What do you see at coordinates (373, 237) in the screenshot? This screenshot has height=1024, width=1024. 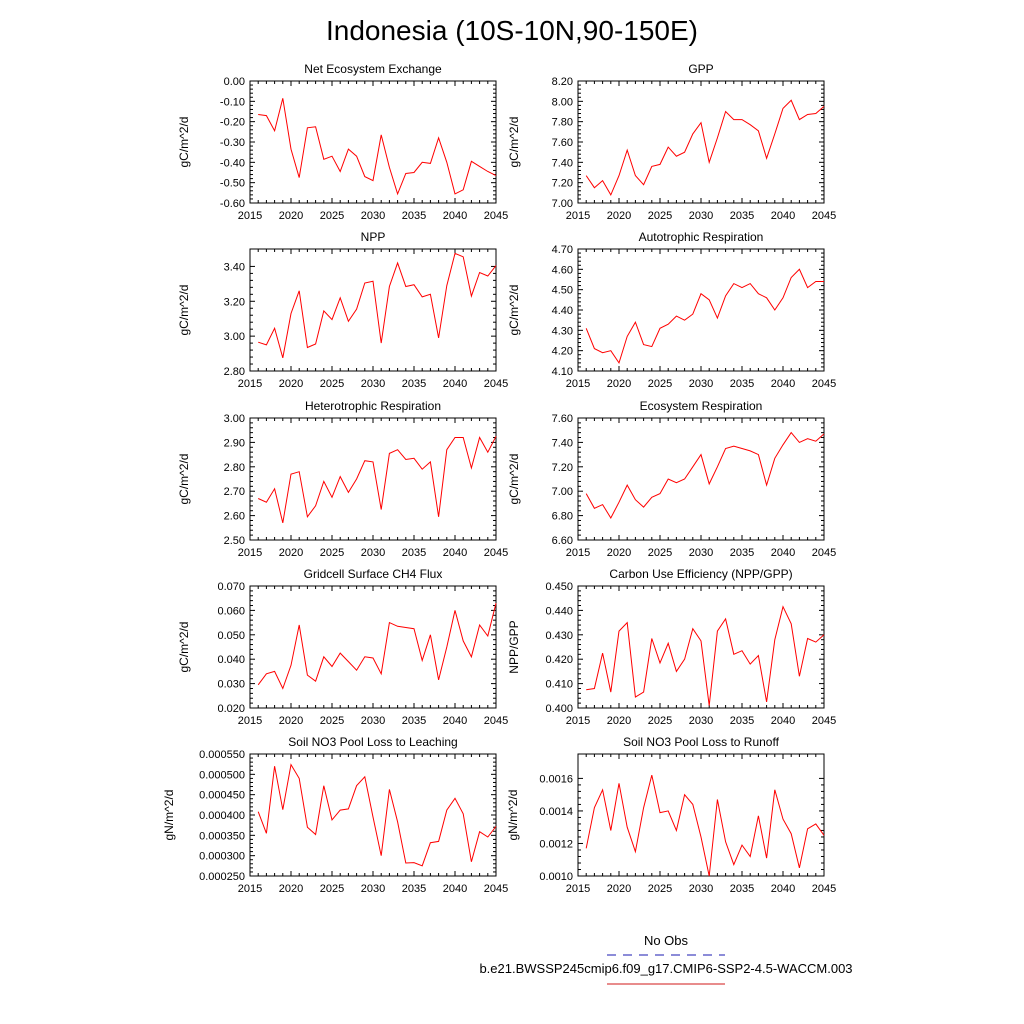 I see `panel-title: NPP` at bounding box center [373, 237].